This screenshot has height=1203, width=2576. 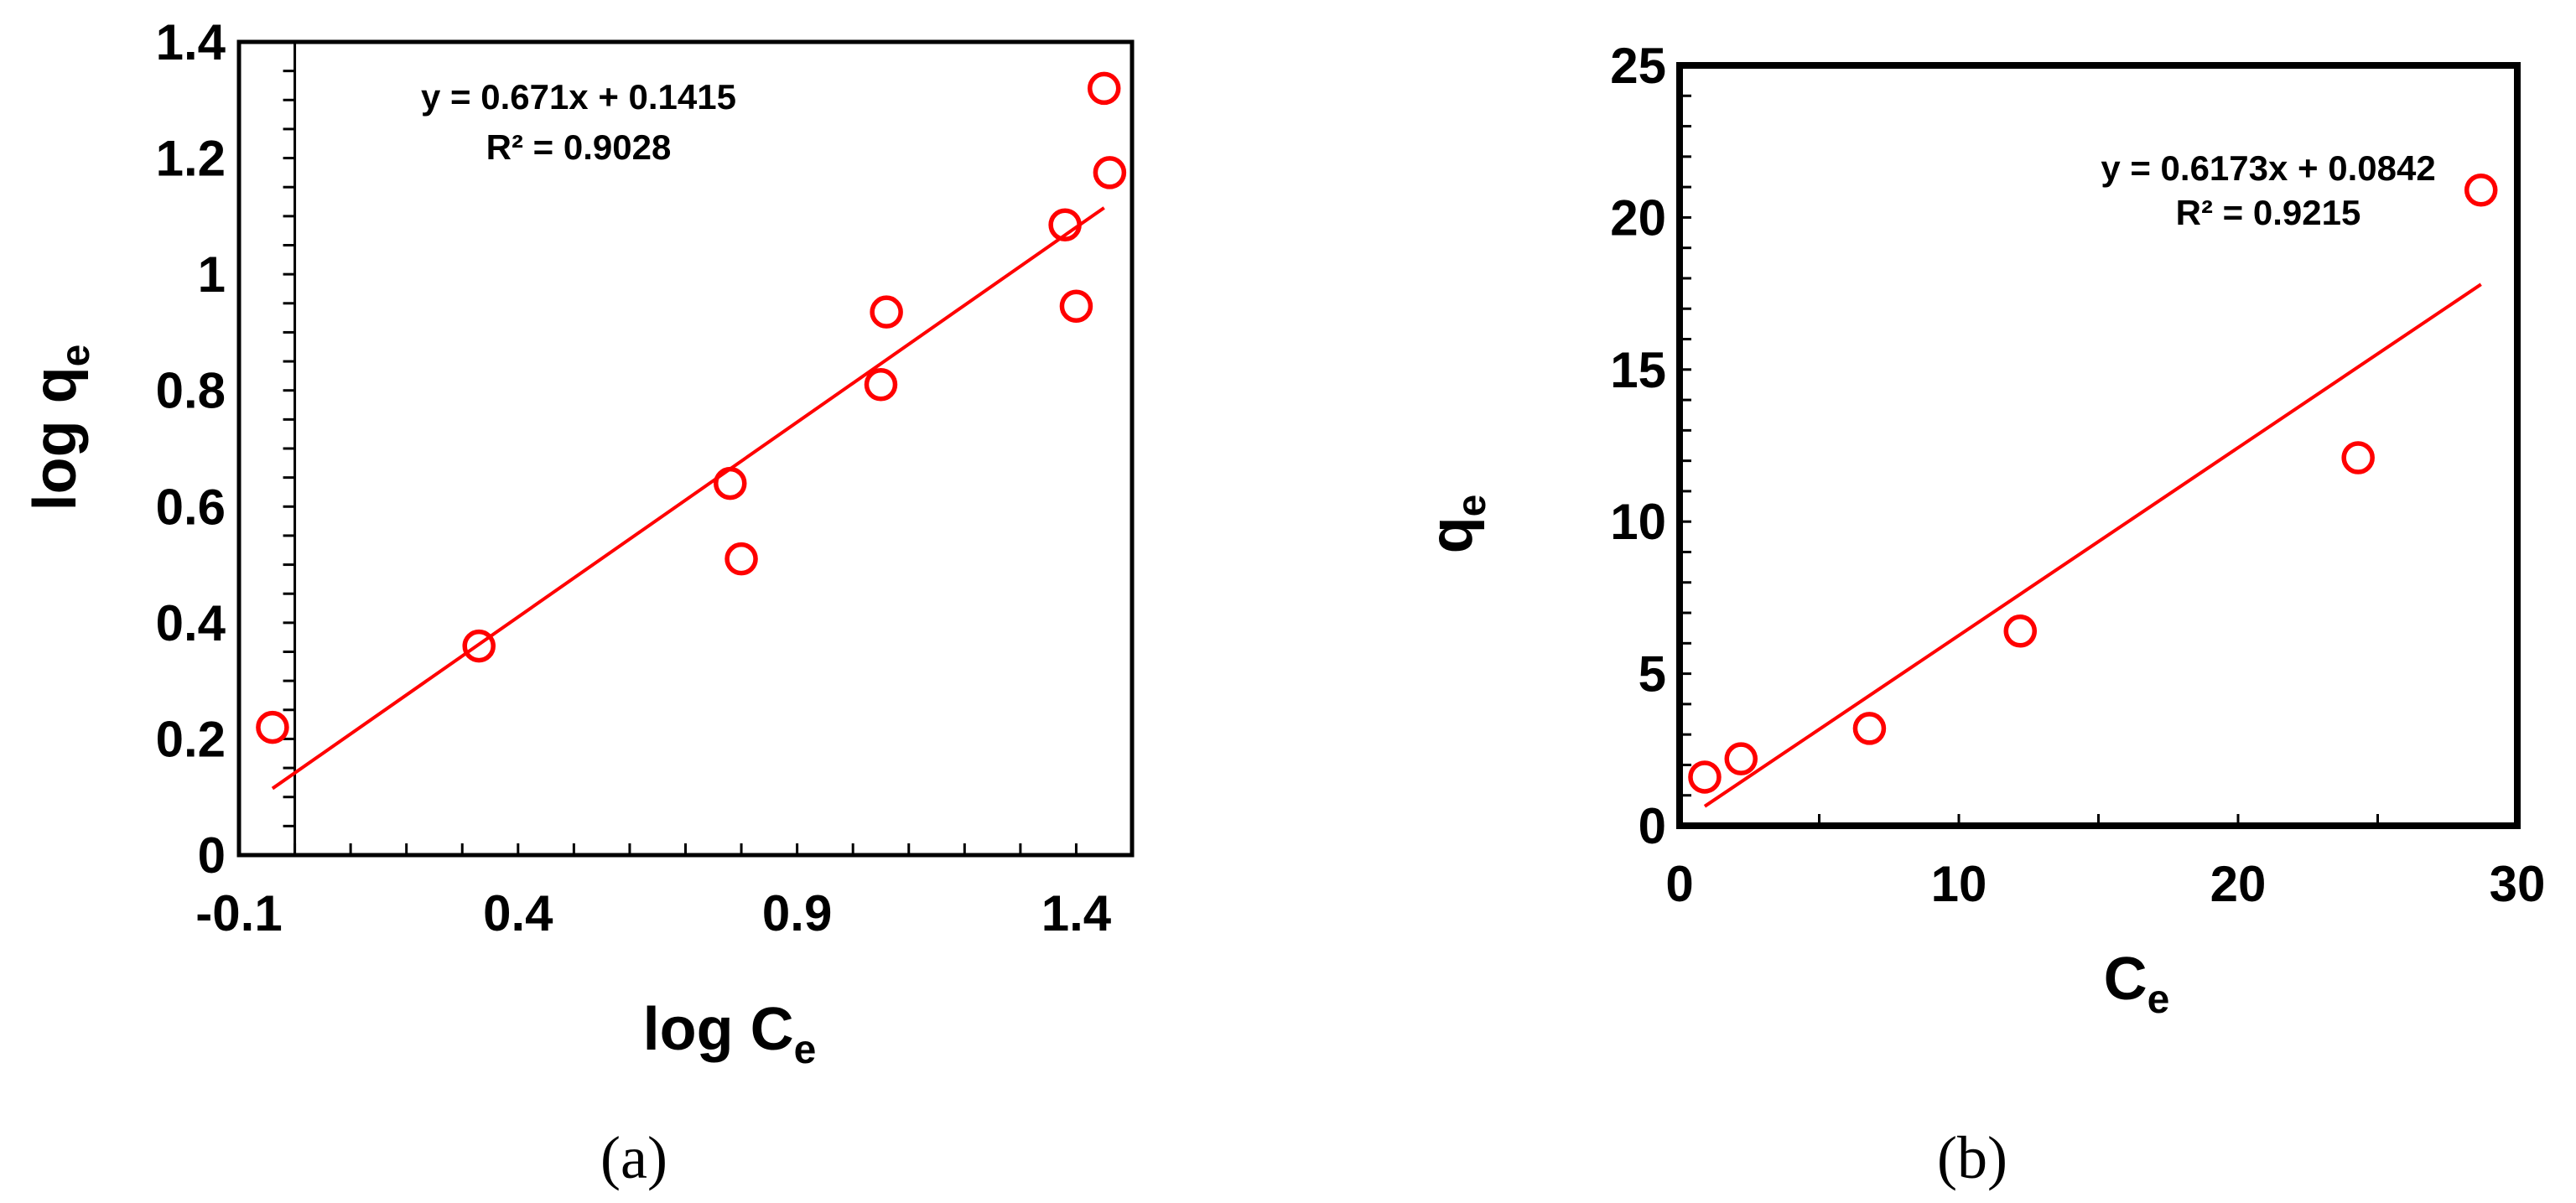 I want to click on x-tick-label: 10, so click(x=1959, y=884).